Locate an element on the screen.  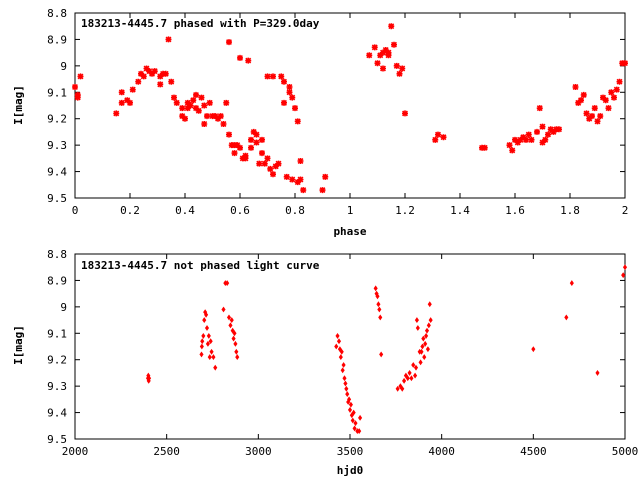
x-tick-label: 1 is located at coordinates (350, 210).